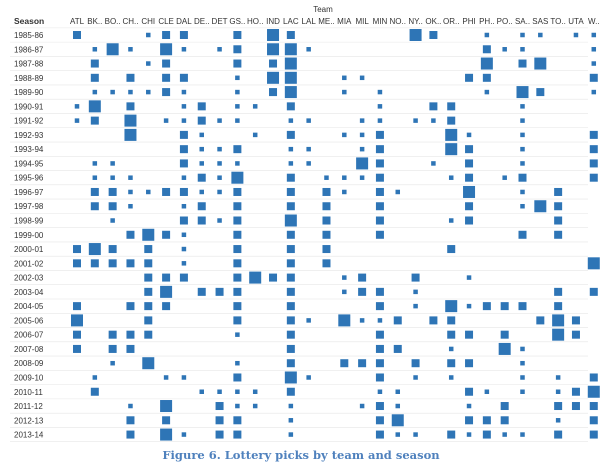 The height and width of the screenshot is (472, 602). Describe the element at coordinates (380, 21) in the screenshot. I see `team-label: MIN` at that location.